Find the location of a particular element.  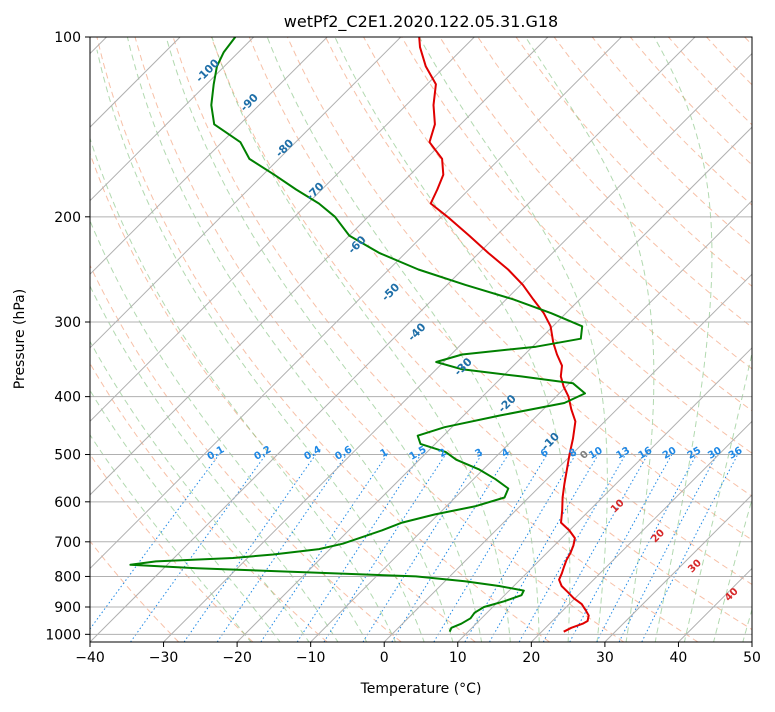

isotherm-label: -70 is located at coordinates (314, 190).